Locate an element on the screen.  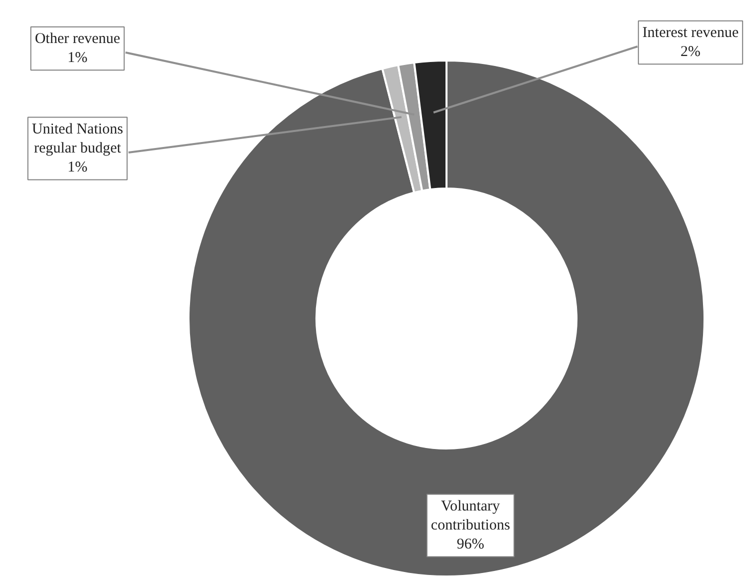
slice-label: Other revenue is located at coordinates (77, 38).